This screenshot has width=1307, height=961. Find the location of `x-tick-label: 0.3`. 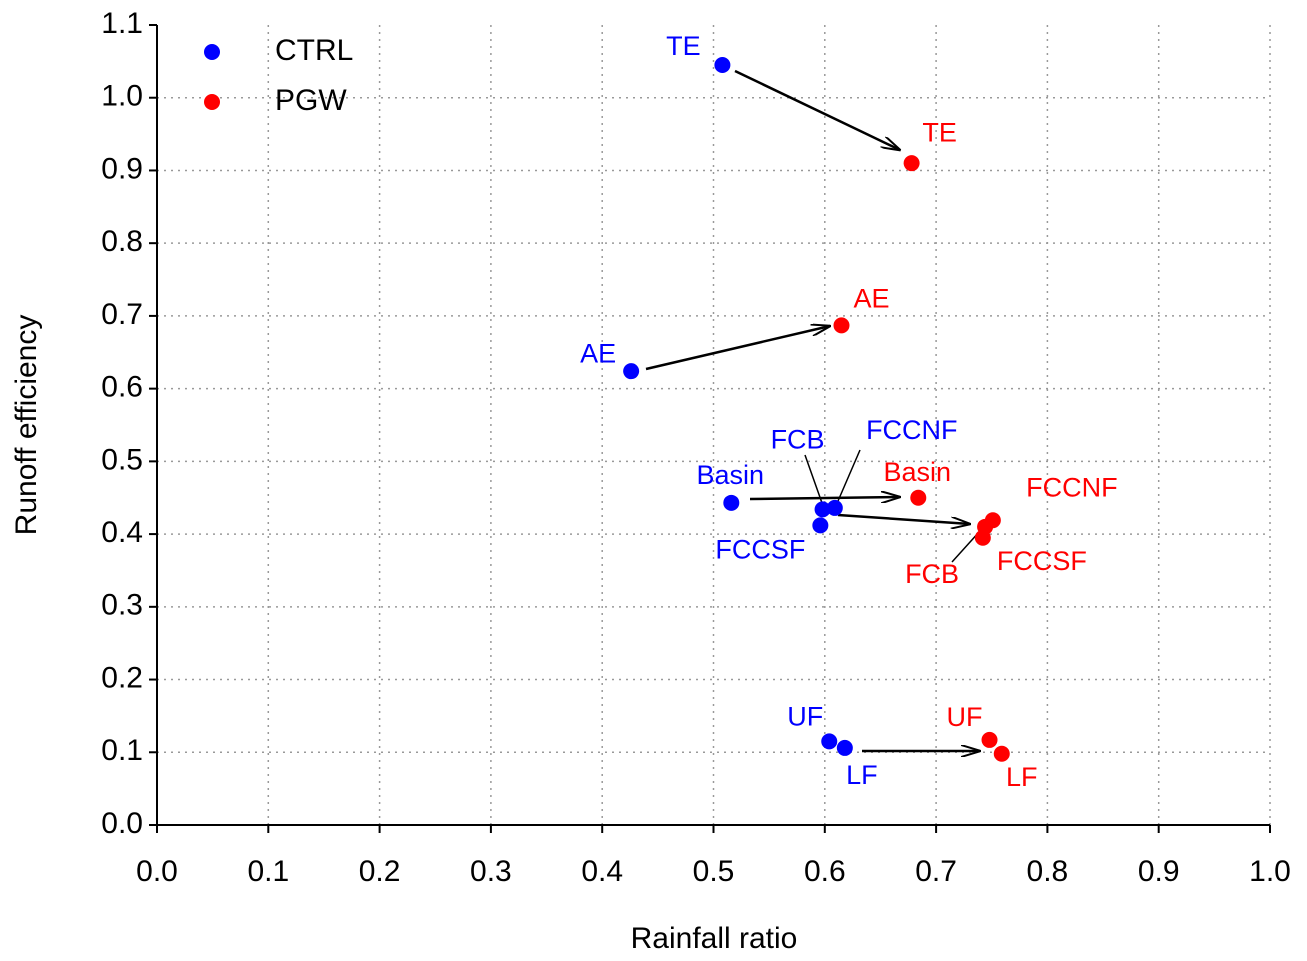

x-tick-label: 0.3 is located at coordinates (491, 871).